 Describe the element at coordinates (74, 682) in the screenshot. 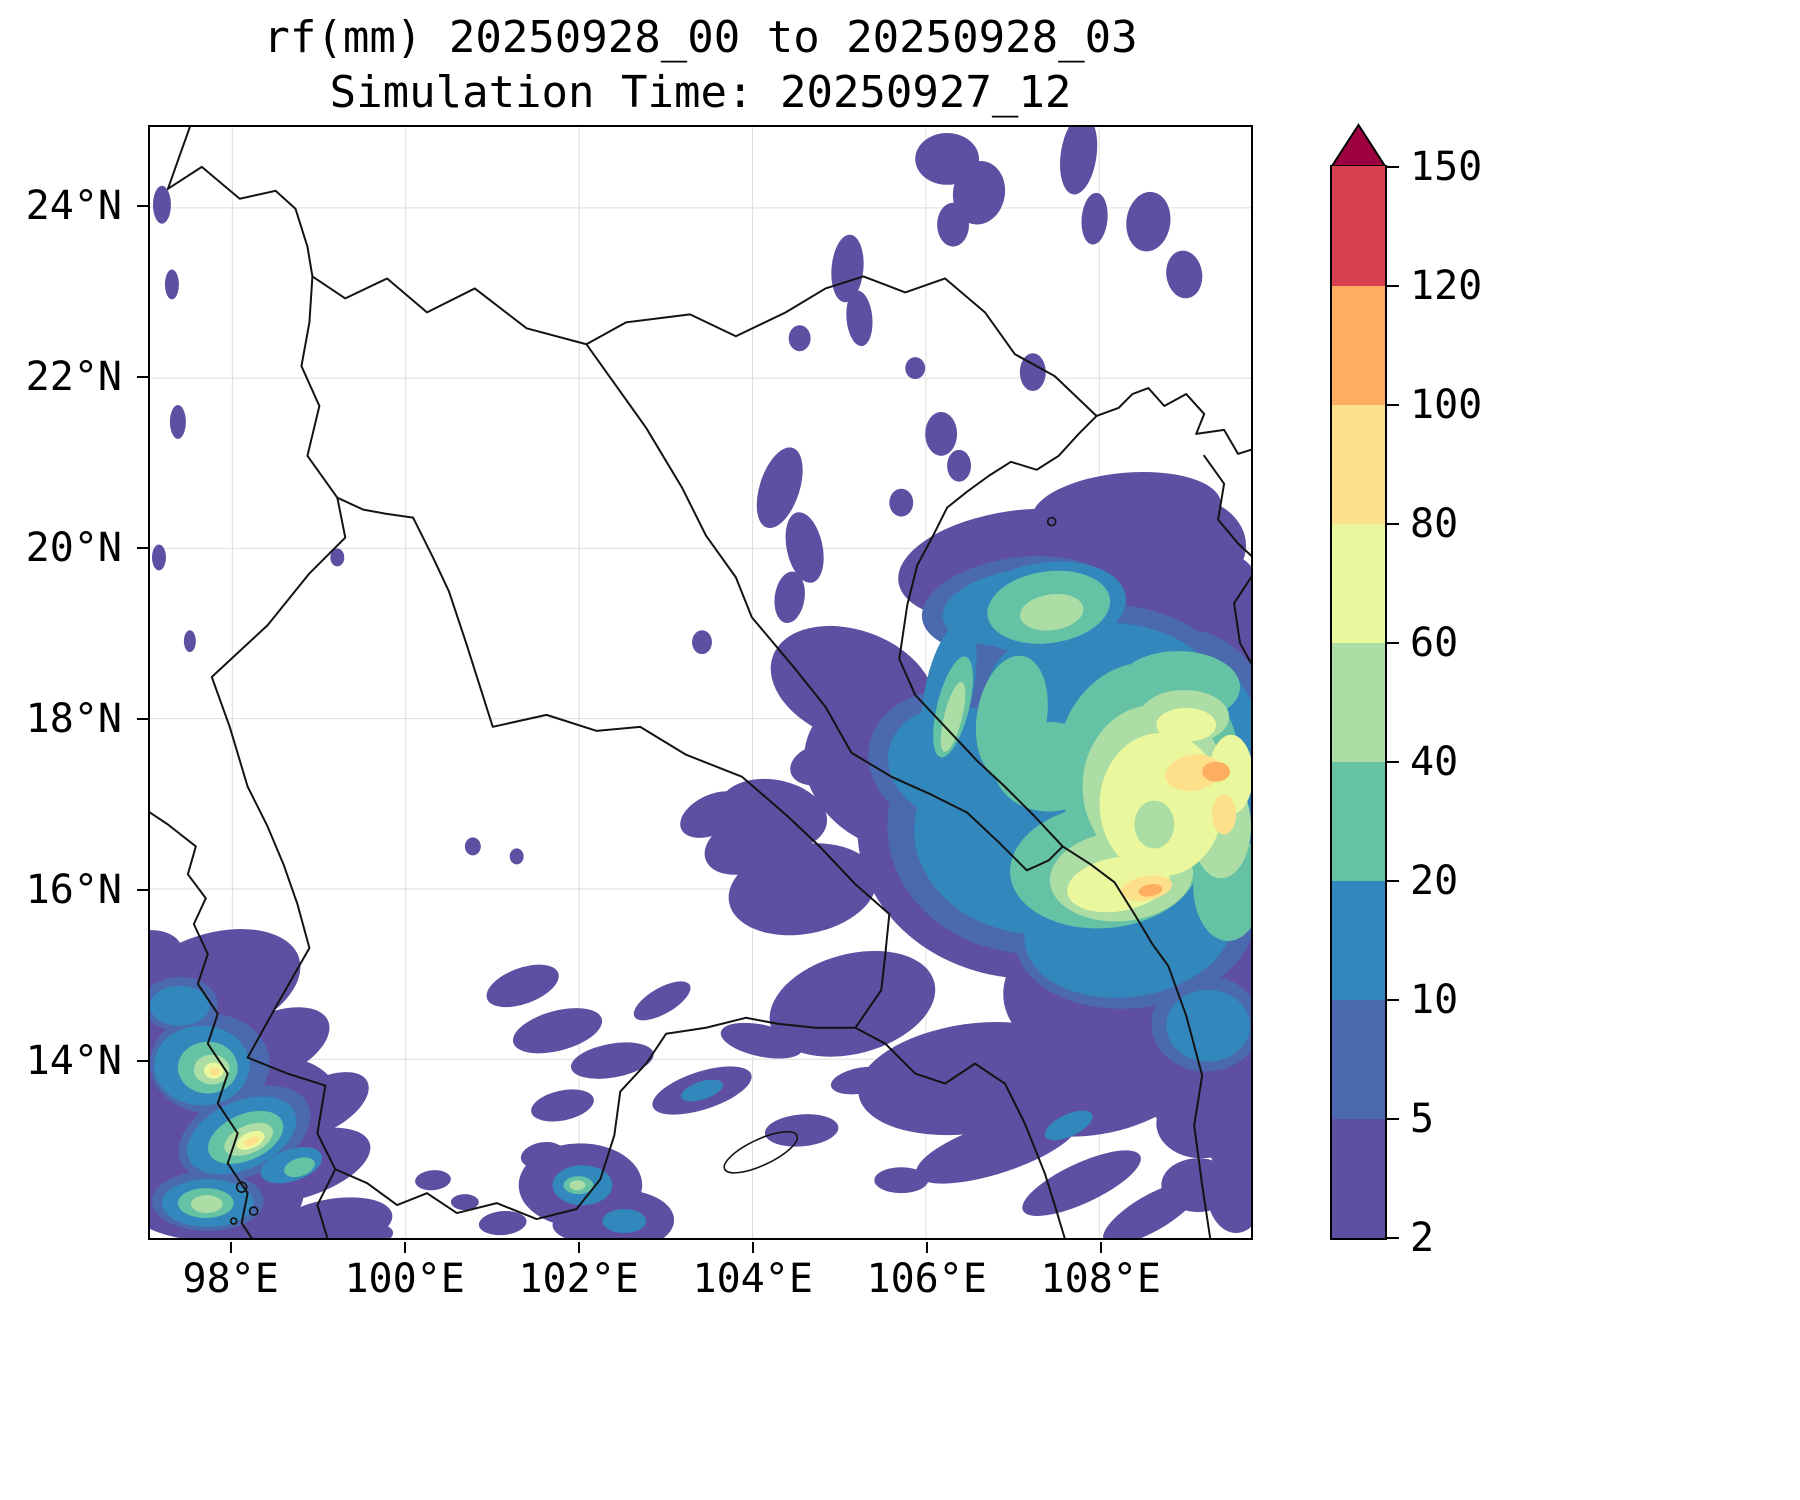

I see `y-axis: 14°N 16°N 18°N 20°N 22°N 24°N` at that location.